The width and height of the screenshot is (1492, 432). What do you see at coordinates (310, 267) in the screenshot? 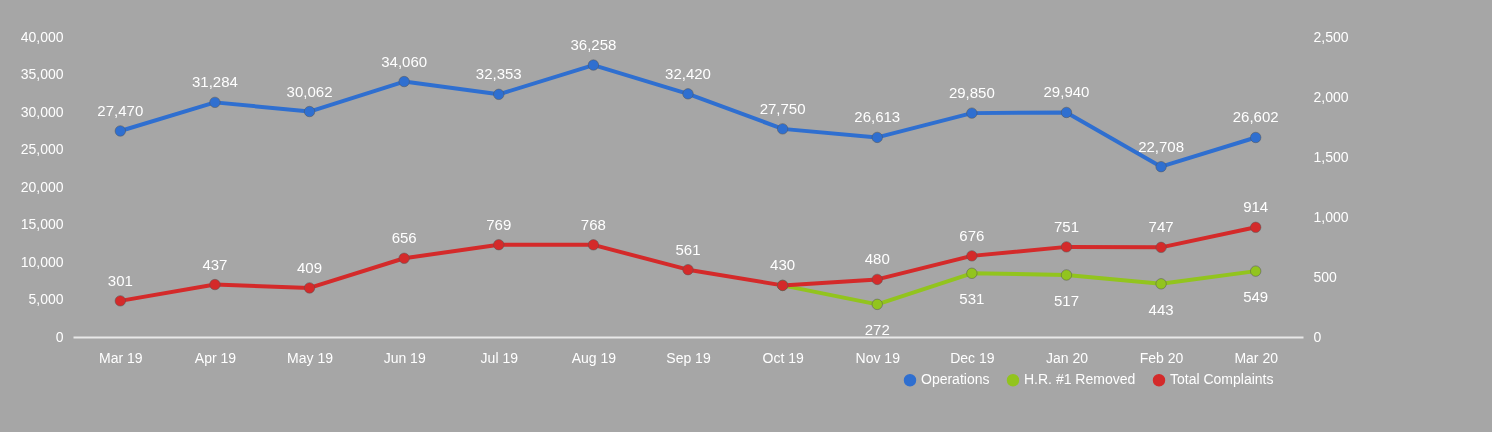
I see `data-label: 409` at bounding box center [310, 267].